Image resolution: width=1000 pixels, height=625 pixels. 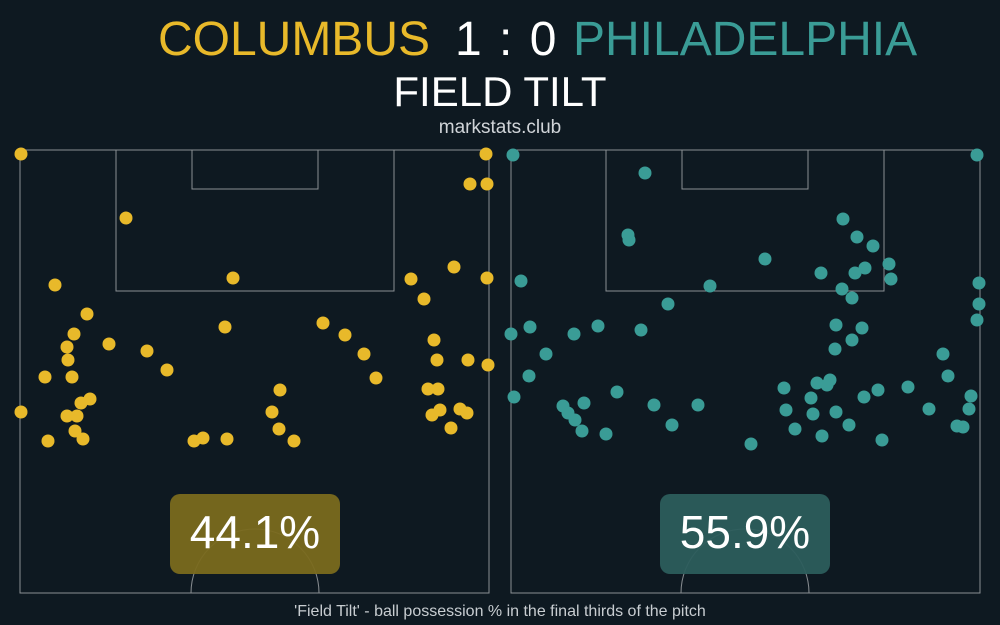 I want to click on away-goal-area, so click(x=745, y=169).